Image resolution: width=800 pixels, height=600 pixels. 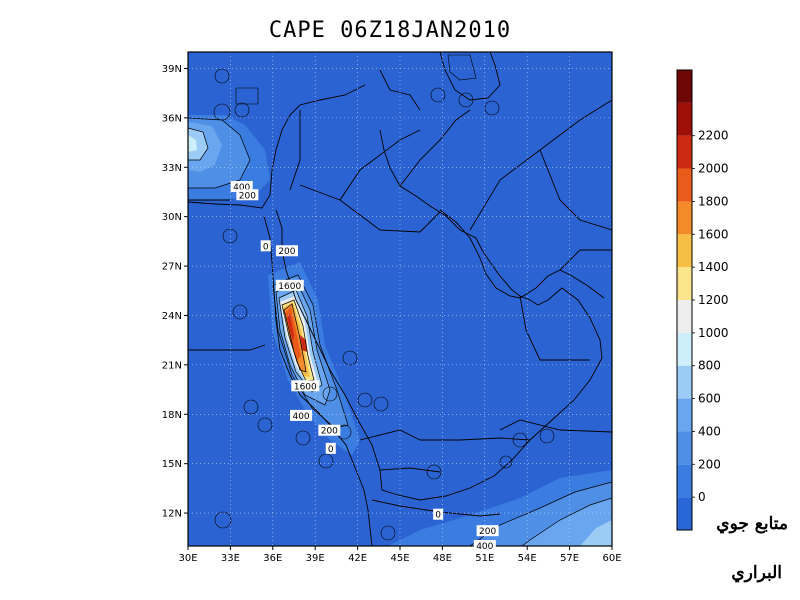 What do you see at coordinates (172, 118) in the screenshot?
I see `y-tick-label: 36N` at bounding box center [172, 118].